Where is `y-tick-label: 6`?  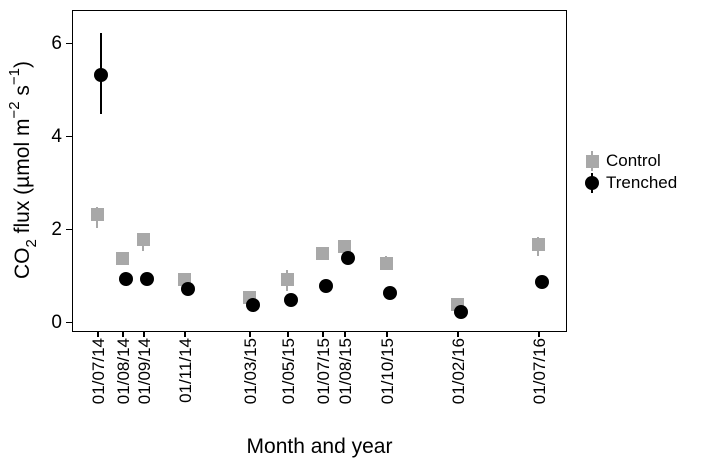
y-tick-label: 6 is located at coordinates (56, 43).